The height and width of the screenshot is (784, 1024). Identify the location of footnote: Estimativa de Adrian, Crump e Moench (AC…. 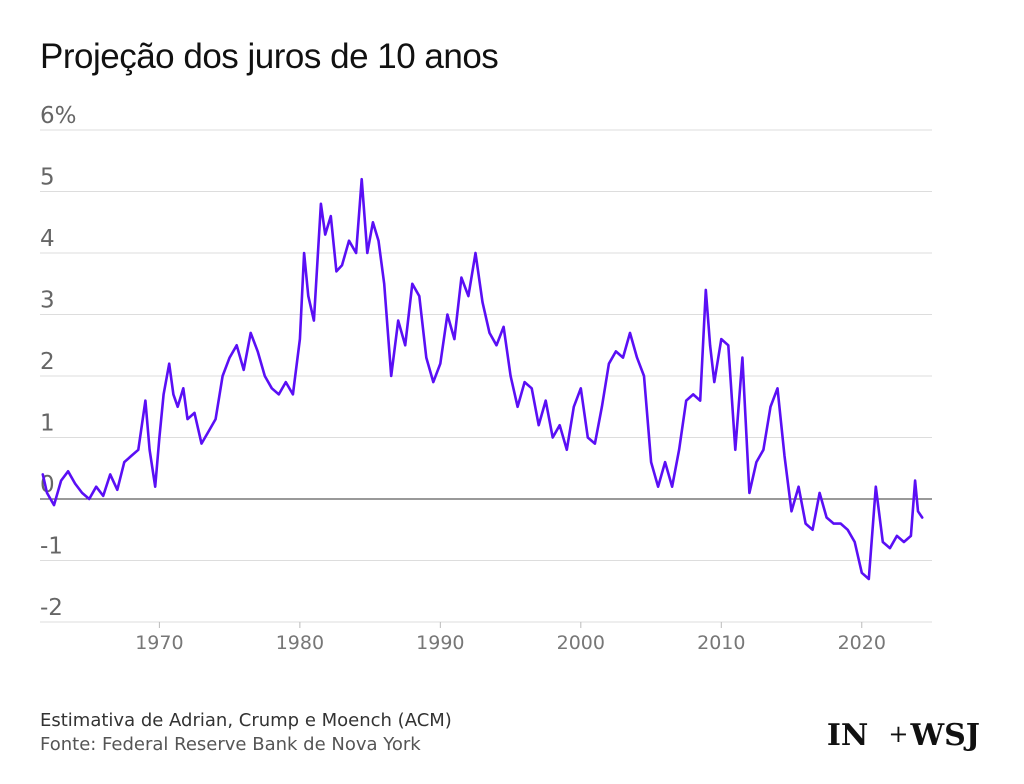
(246, 720).